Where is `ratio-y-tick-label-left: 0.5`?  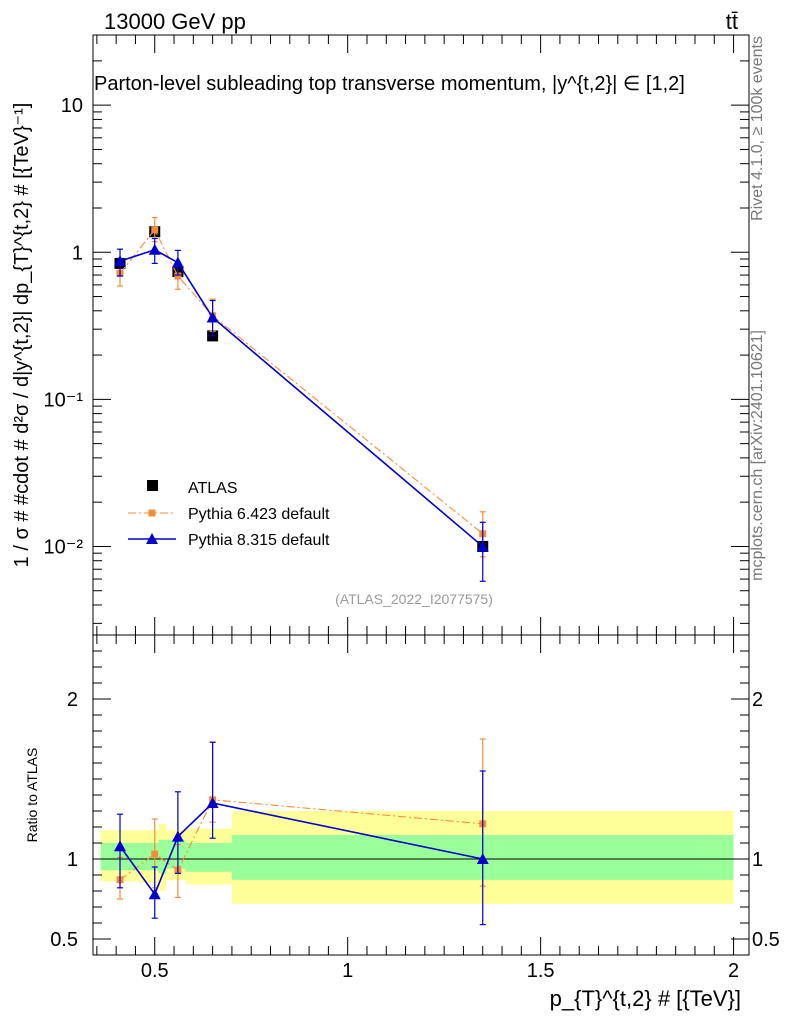 ratio-y-tick-label-left: 0.5 is located at coordinates (64, 940).